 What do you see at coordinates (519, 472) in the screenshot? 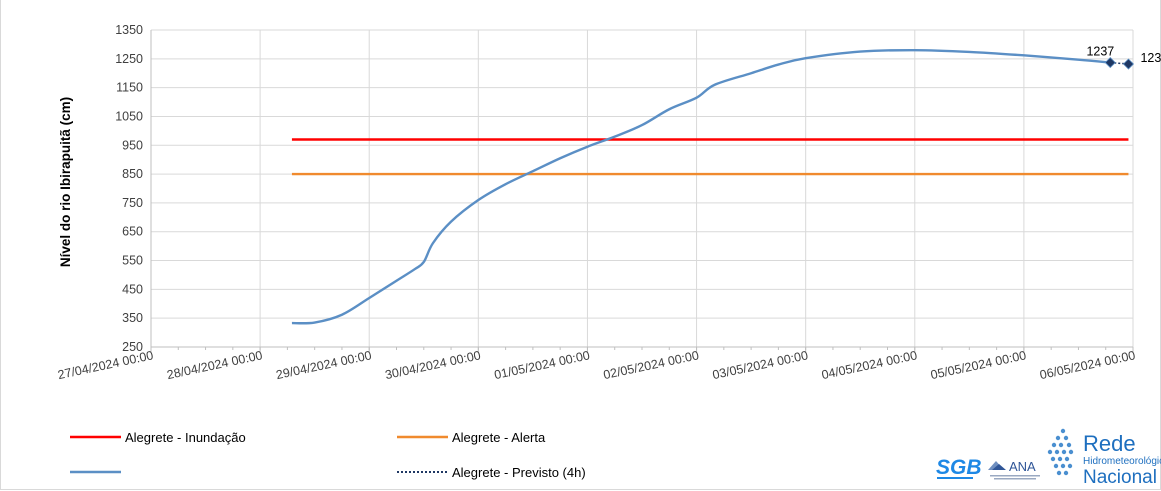
I see `legend-label: Alegrete - Previsto (4h)` at bounding box center [519, 472].